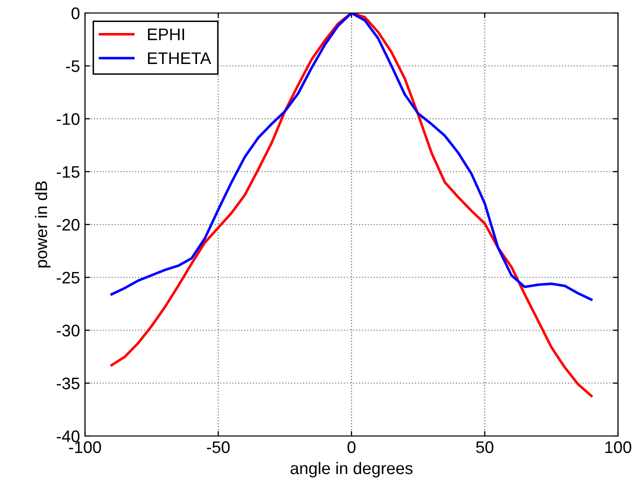 This screenshot has width=638, height=497. I want to click on x-tick-label: 100, so click(618, 447).